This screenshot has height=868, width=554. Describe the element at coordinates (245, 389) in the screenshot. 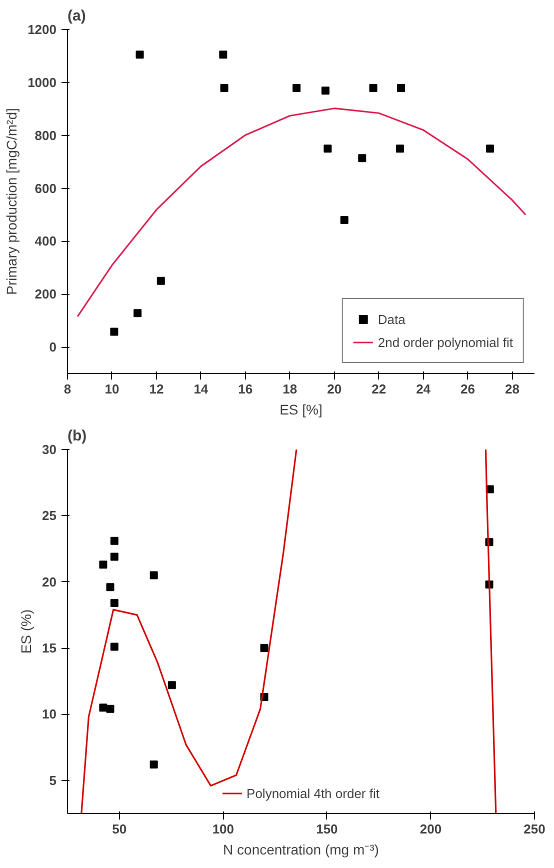

I see `x-tick-label: 16` at that location.